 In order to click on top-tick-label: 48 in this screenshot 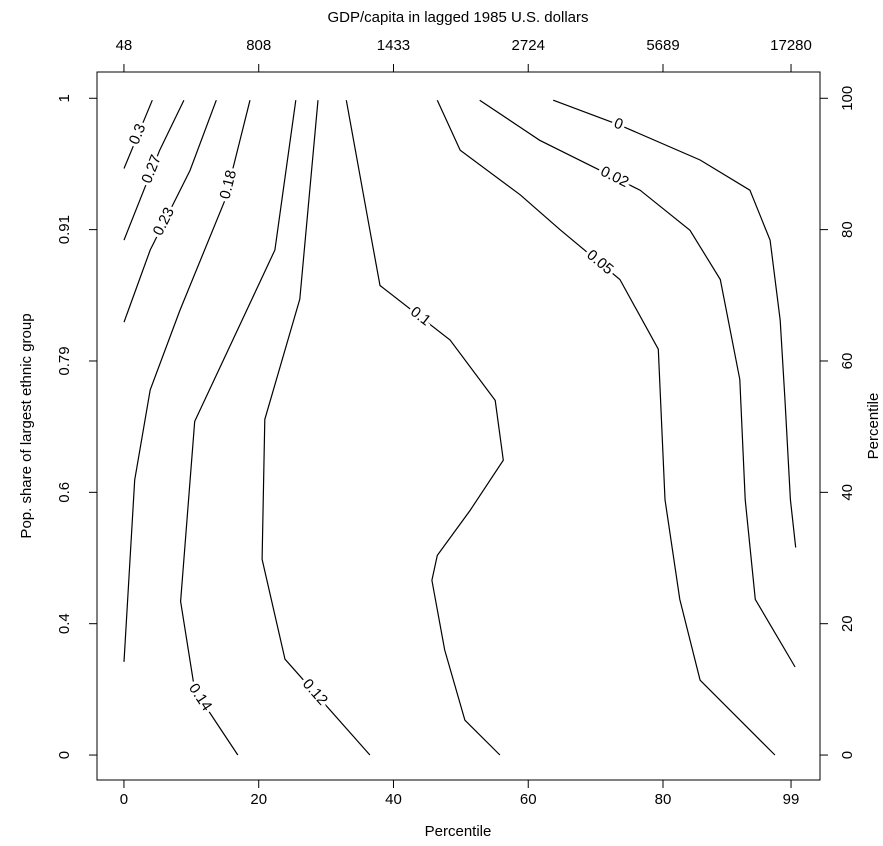, I will do `click(124, 45)`.